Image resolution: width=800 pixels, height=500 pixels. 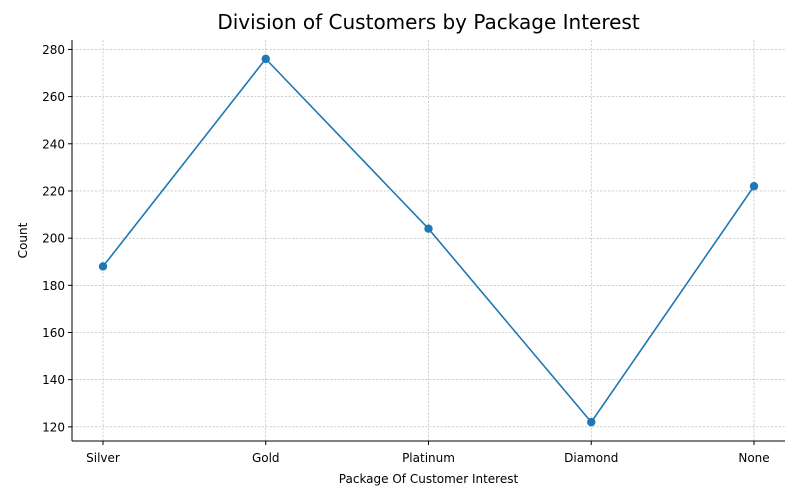 I want to click on x-tick-label: None, so click(x=753, y=458).